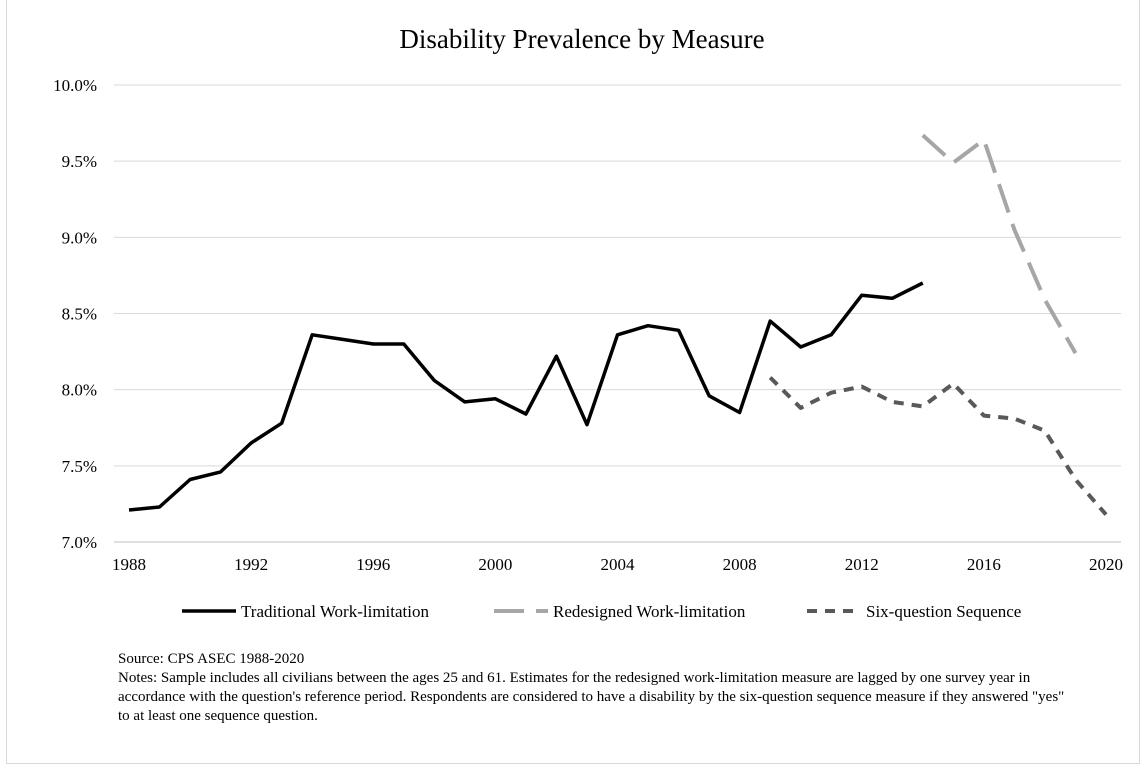 This screenshot has width=1141, height=765. Describe the element at coordinates (75, 85) in the screenshot. I see `y-tick-label: 10.0%` at that location.